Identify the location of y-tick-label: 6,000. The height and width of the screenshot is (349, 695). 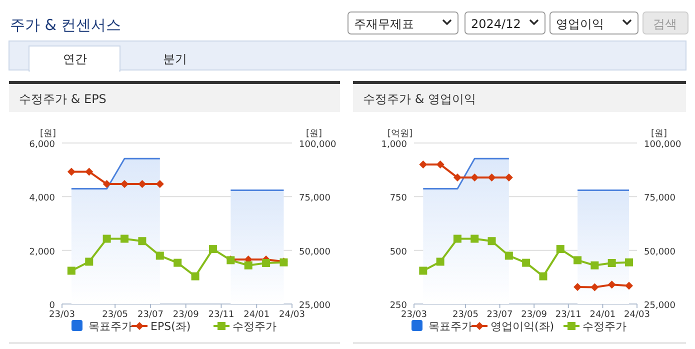
(42, 145).